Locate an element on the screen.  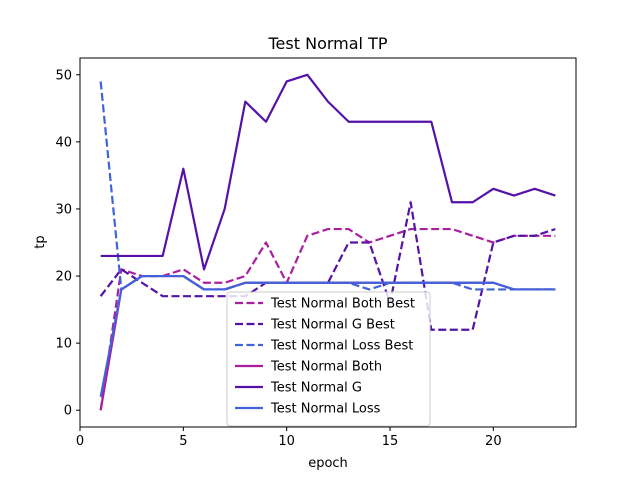
y-axis-label: tp is located at coordinates (40, 241).